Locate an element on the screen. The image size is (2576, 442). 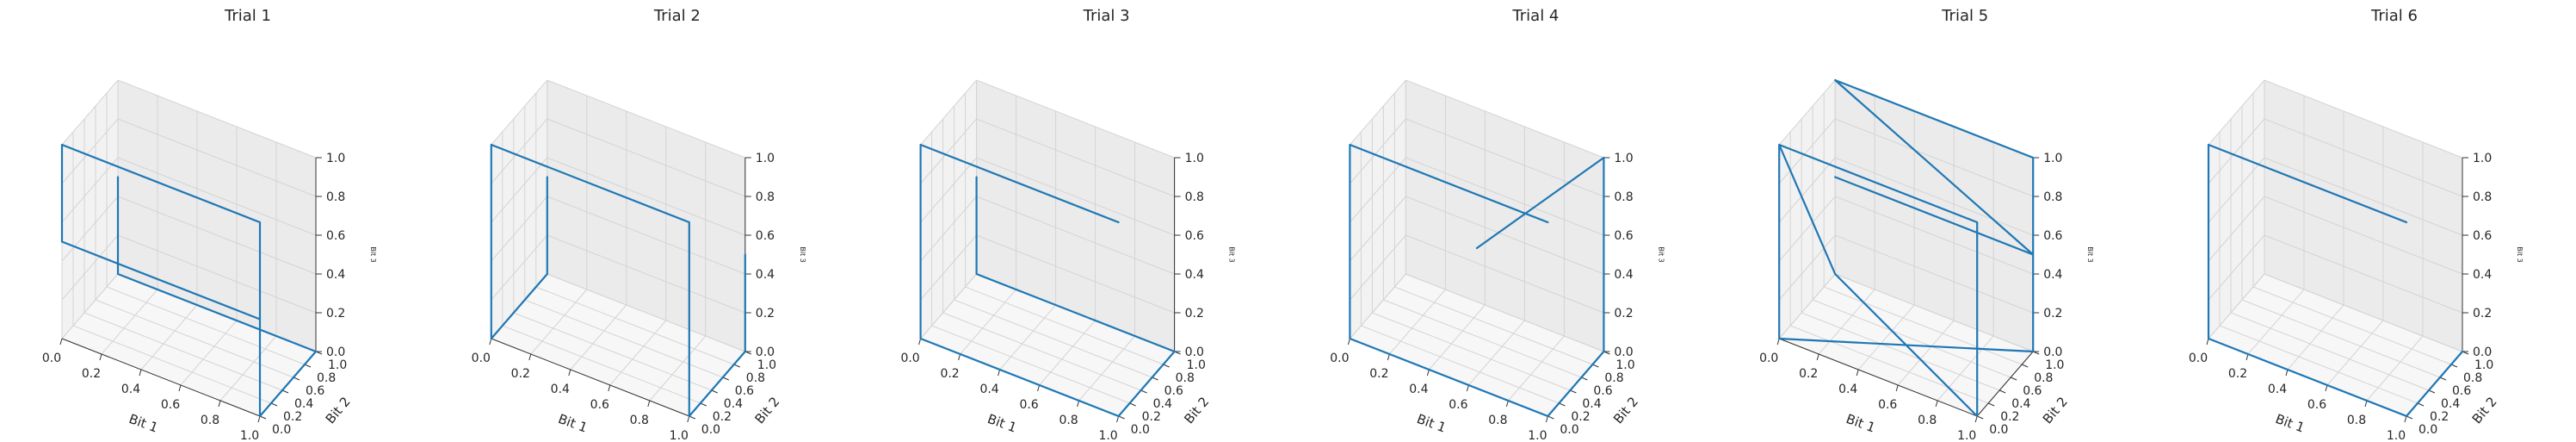
subplot-title: Trial 4 is located at coordinates (1535, 16).